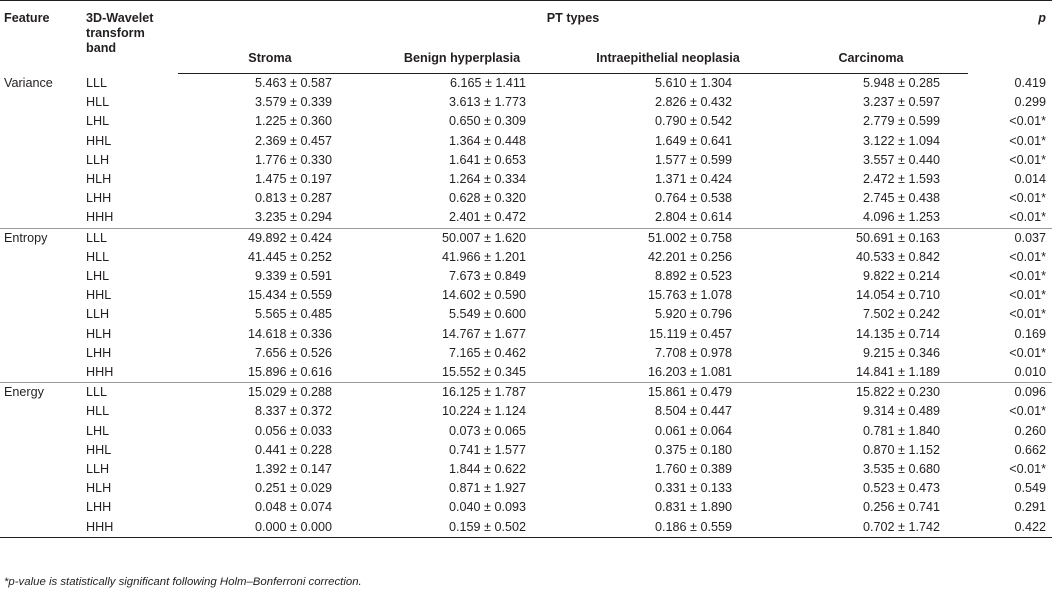  What do you see at coordinates (1030, 488) in the screenshot?
I see `cell-p-value: 0.549` at bounding box center [1030, 488].